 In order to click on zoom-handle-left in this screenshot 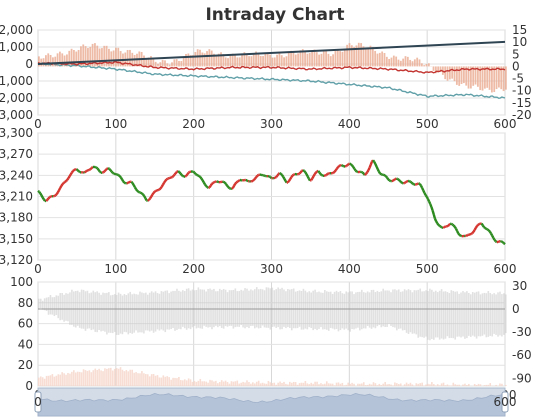, I will do `click(38, 402)`.